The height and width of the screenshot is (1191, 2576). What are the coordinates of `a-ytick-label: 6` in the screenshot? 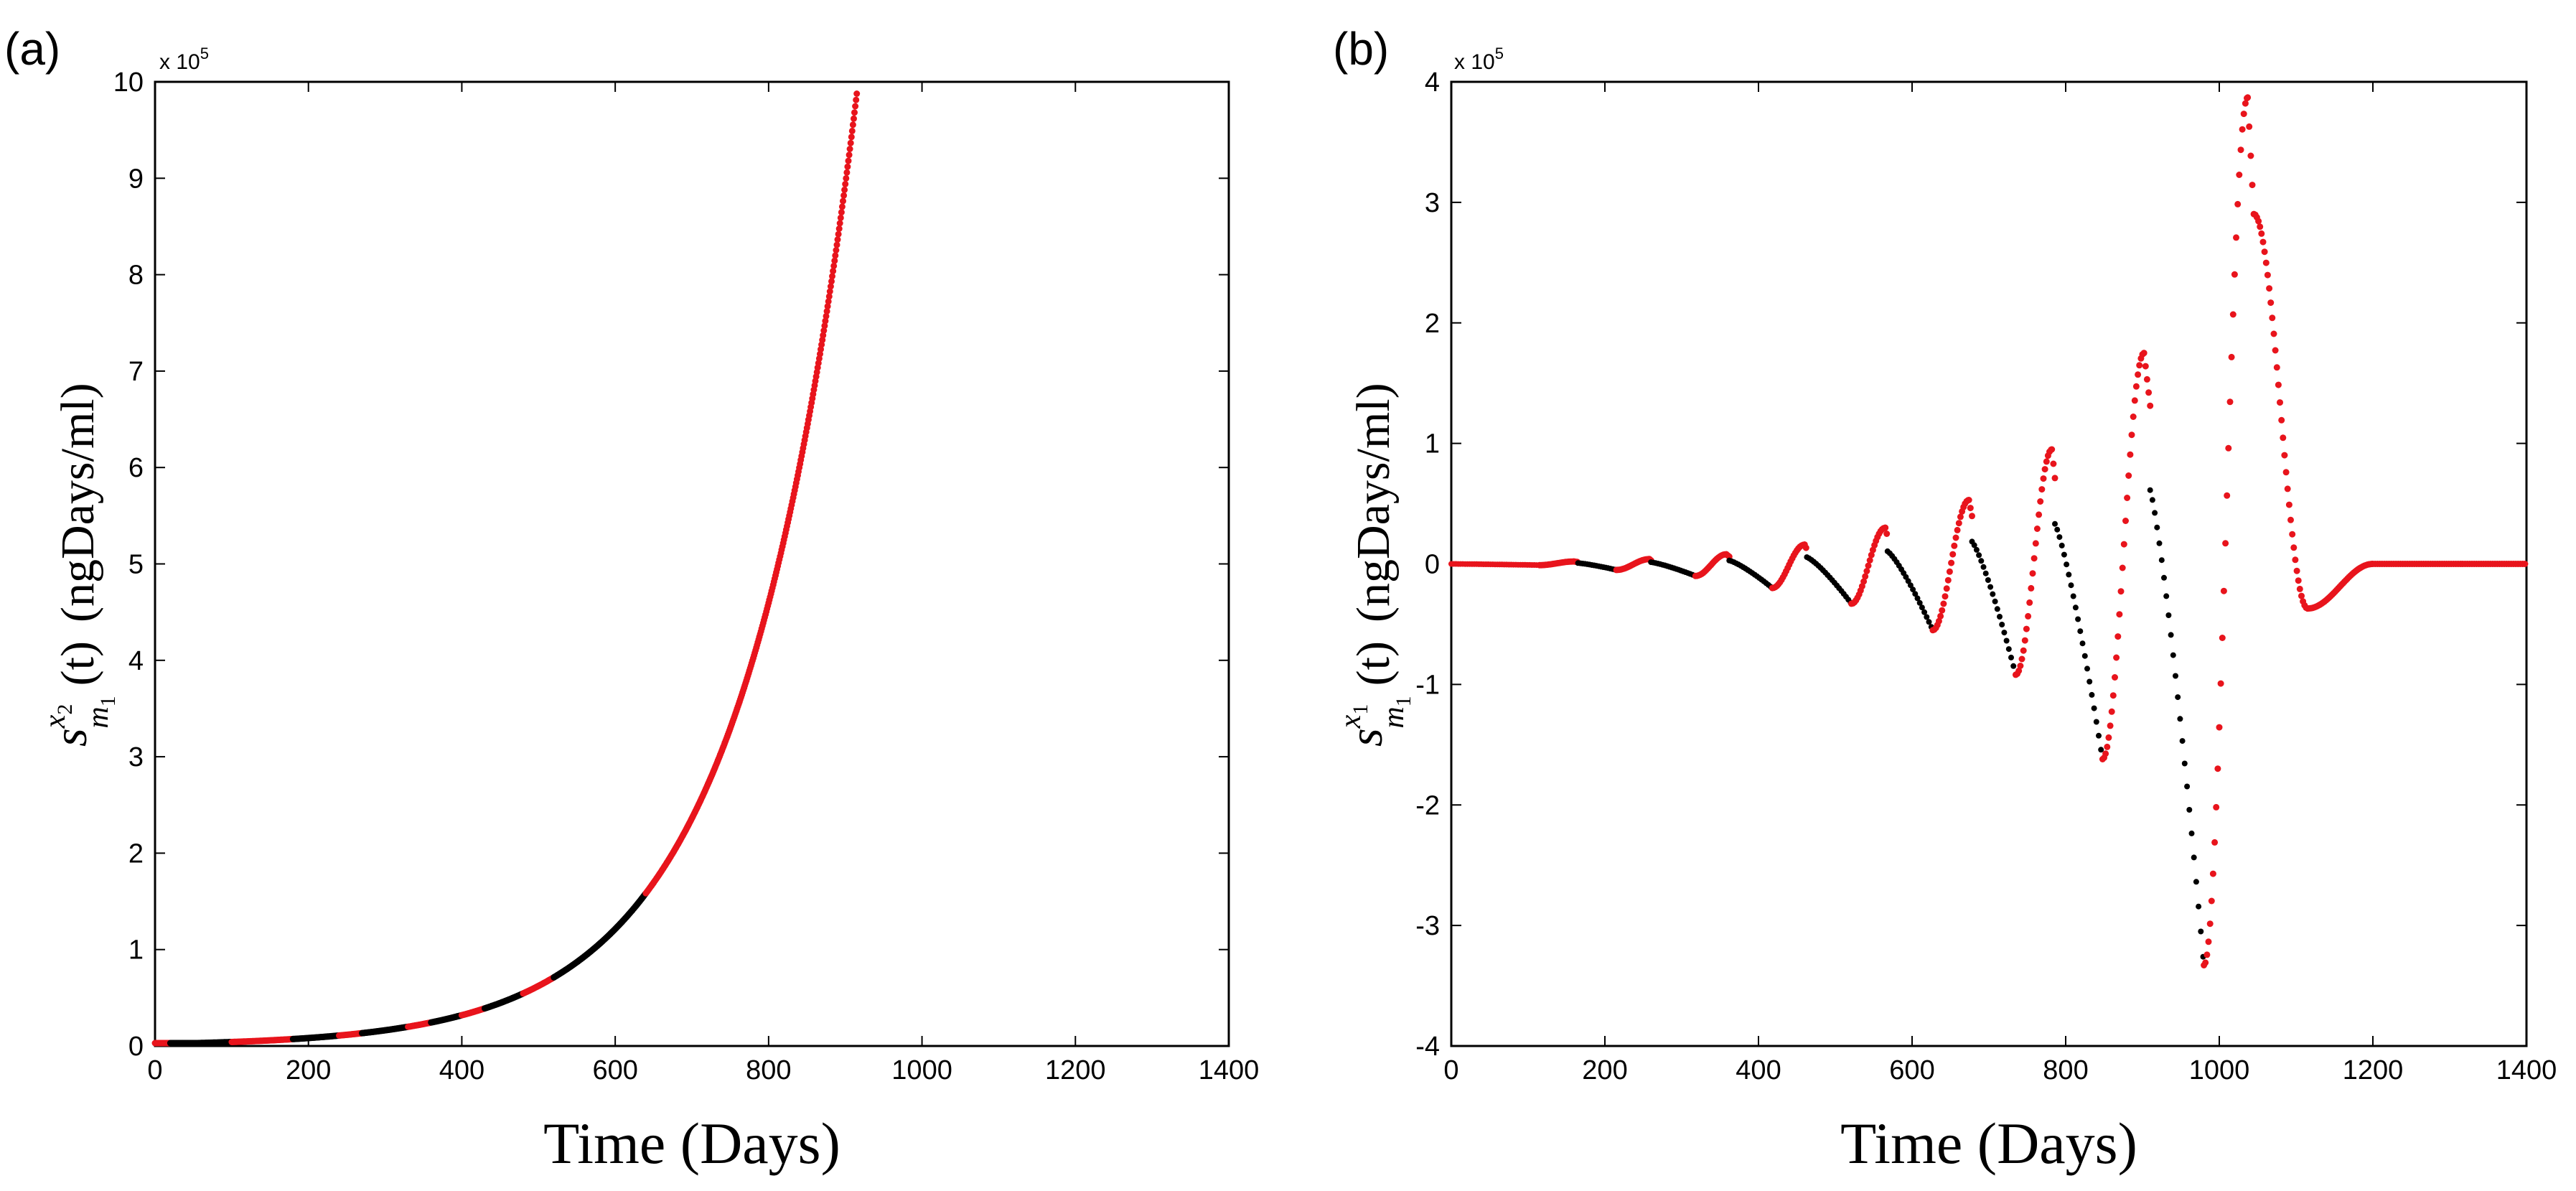 It's located at (136, 468).